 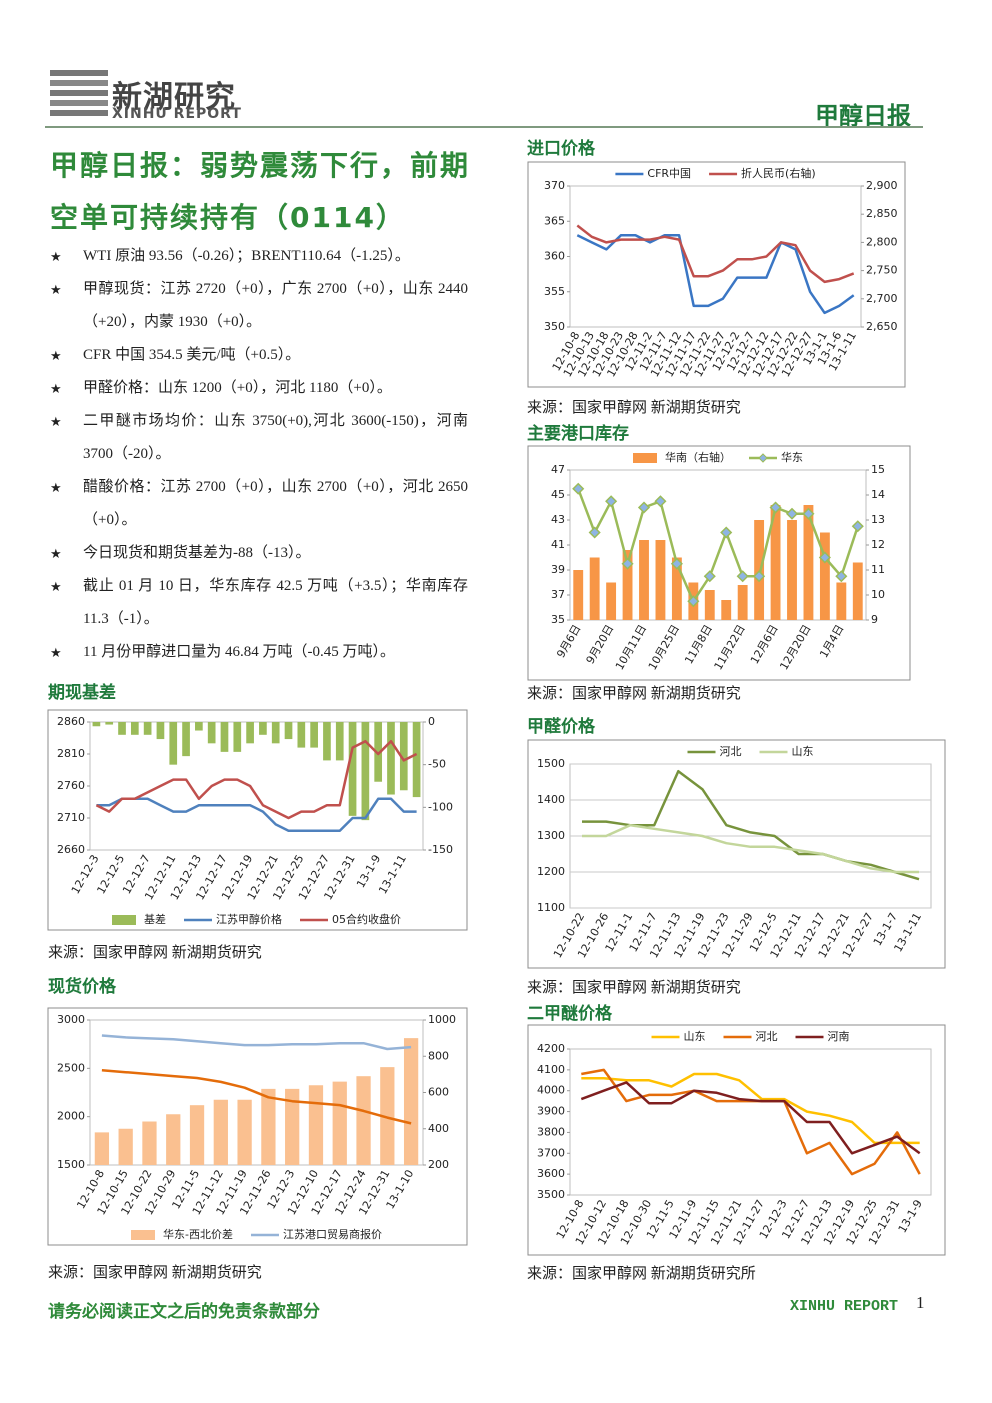 What do you see at coordinates (440, 849) in the screenshot?
I see `y2-tick-label: -150` at bounding box center [440, 849].